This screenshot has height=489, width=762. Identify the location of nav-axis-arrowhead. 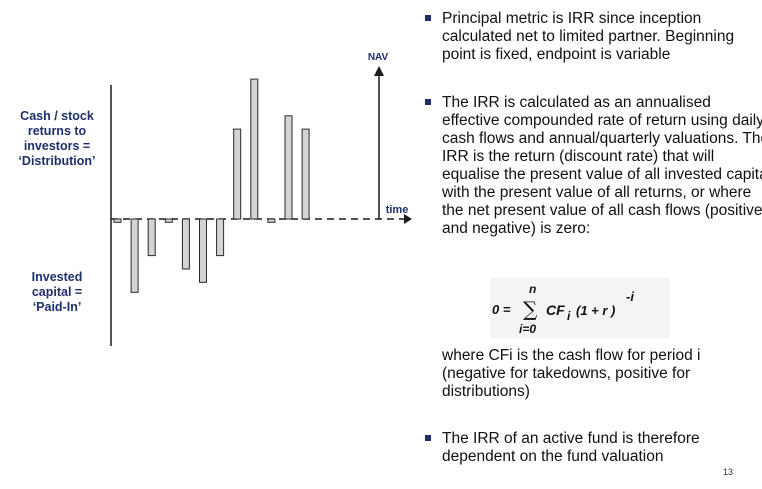
(379, 71).